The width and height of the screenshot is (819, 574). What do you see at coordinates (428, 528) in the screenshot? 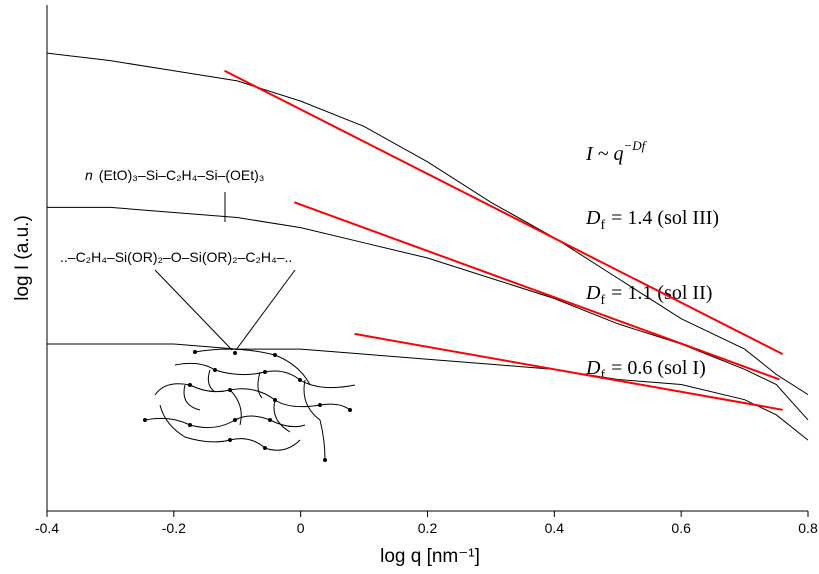
I see `x-tick-label: 0.2` at bounding box center [428, 528].